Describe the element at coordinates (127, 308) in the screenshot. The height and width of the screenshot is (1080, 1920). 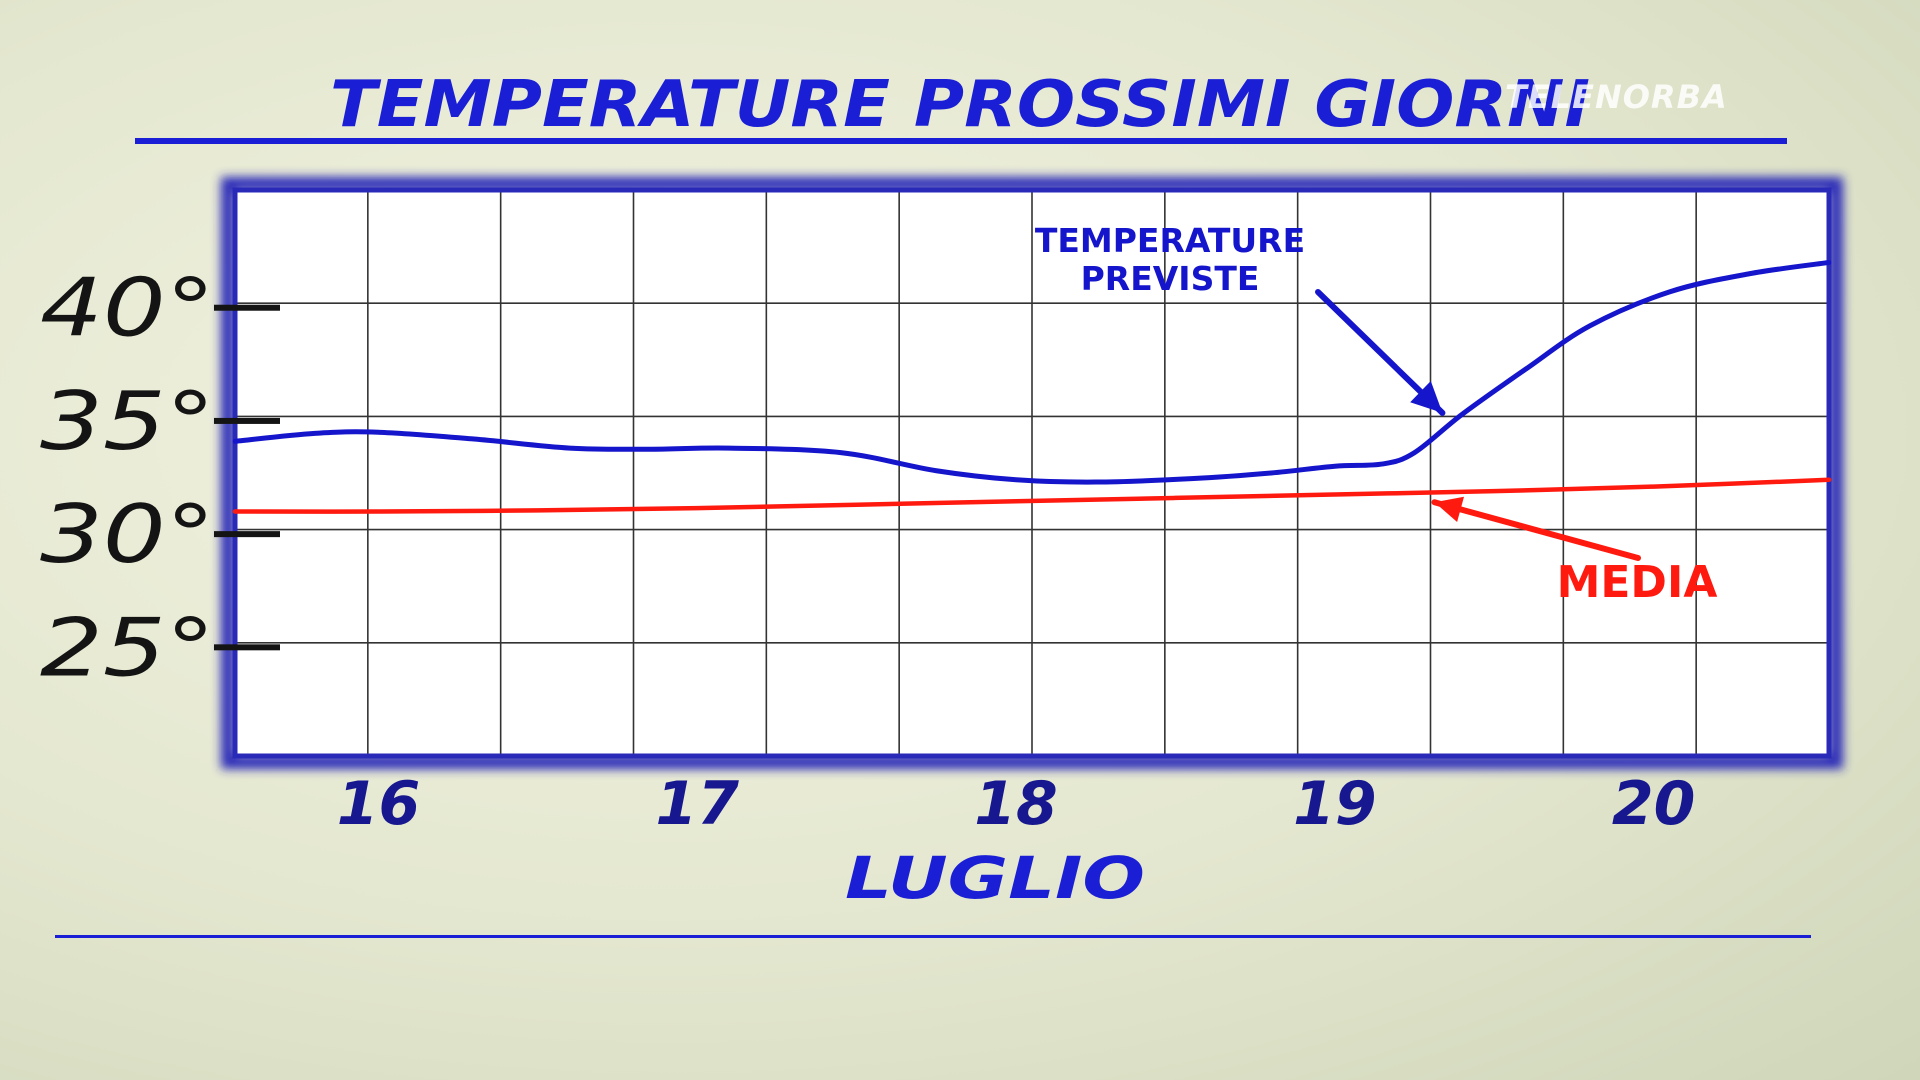
I see `y-tick-label: 40°` at that location.